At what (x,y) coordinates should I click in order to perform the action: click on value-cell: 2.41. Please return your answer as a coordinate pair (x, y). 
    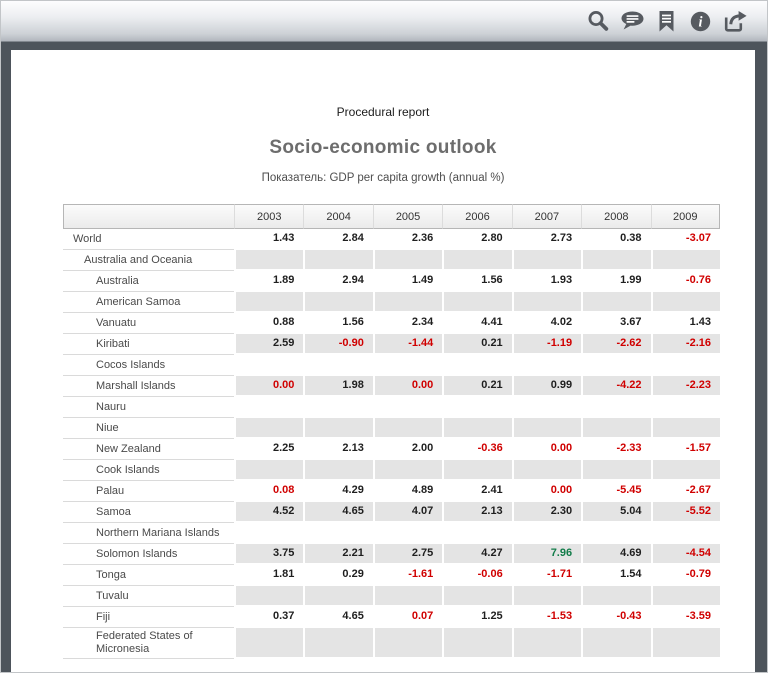
    Looking at the image, I should click on (477, 491).